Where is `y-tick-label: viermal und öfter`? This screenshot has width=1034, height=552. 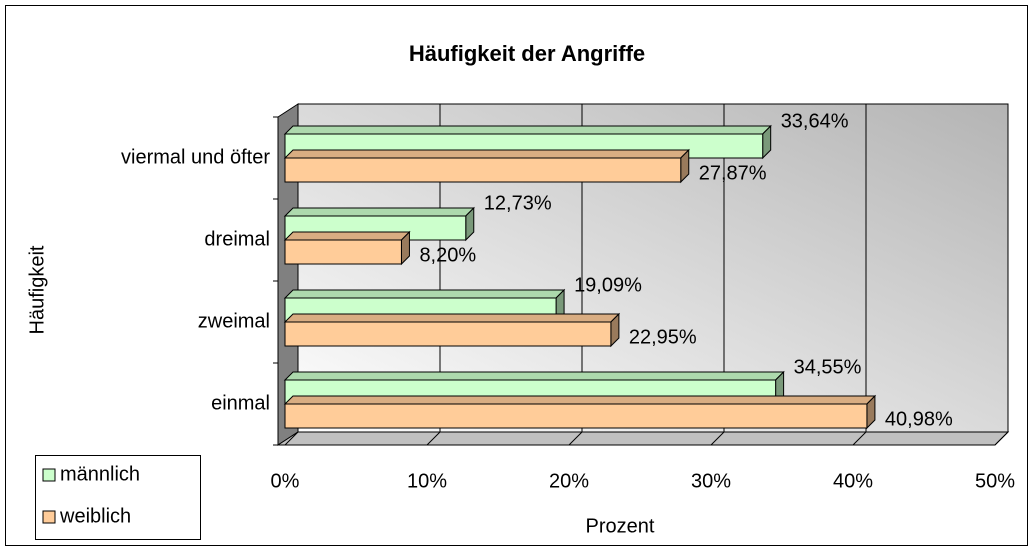 y-tick-label: viermal und öfter is located at coordinates (195, 157).